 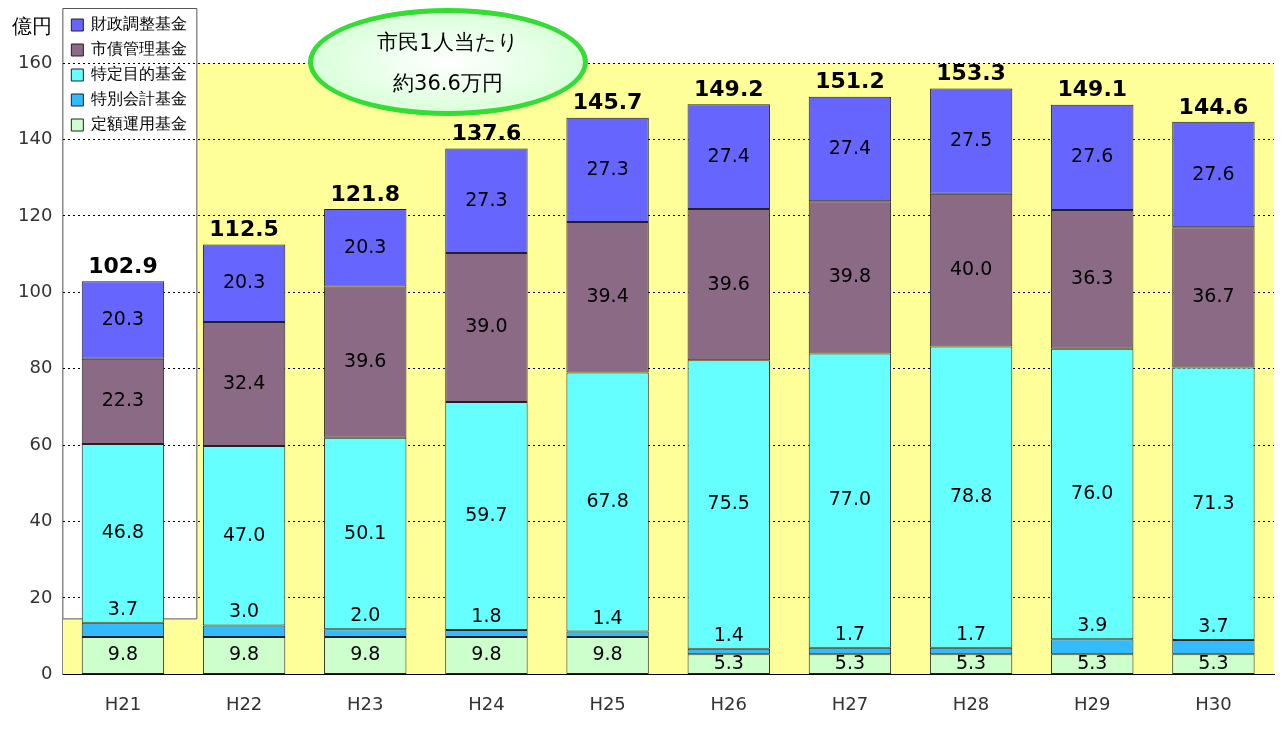 What do you see at coordinates (971, 73) in the screenshot?
I see `total-label: 153.3` at bounding box center [971, 73].